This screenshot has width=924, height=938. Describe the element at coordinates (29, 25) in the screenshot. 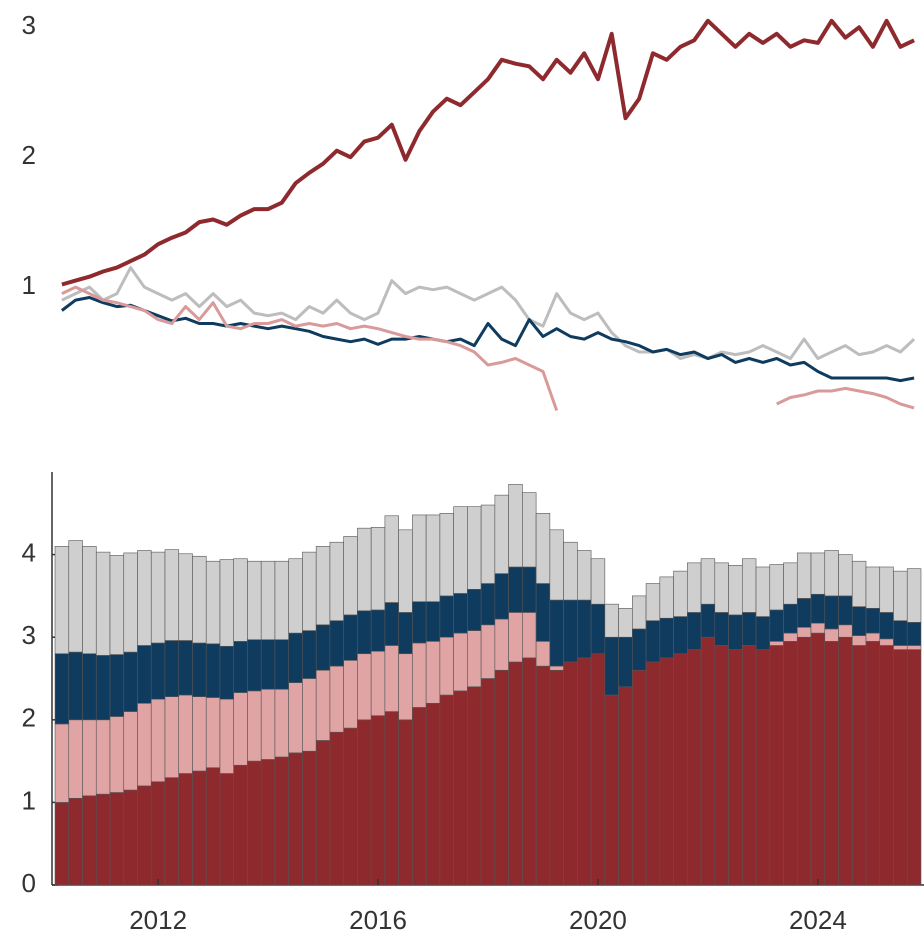

I see `y-tick-label: 3` at that location.